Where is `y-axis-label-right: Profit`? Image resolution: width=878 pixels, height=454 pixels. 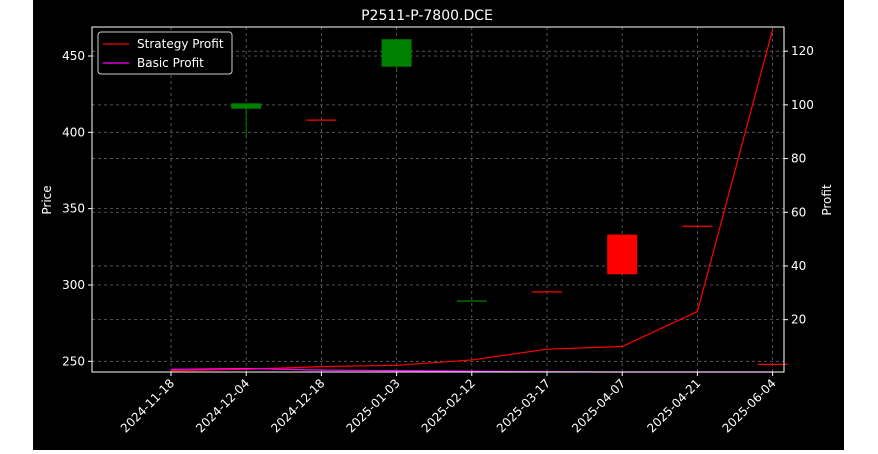
y-axis-label-right: Profit is located at coordinates (827, 200).